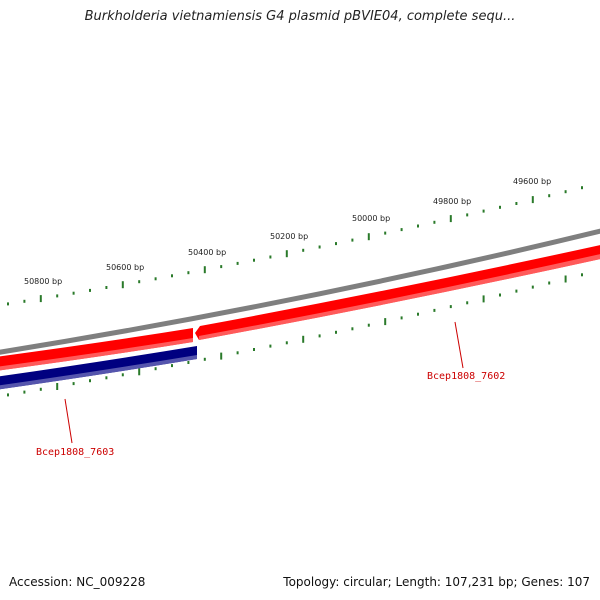  Describe the element at coordinates (77, 582) in the screenshot. I see `accession-text: Accession: NC_009228` at that location.